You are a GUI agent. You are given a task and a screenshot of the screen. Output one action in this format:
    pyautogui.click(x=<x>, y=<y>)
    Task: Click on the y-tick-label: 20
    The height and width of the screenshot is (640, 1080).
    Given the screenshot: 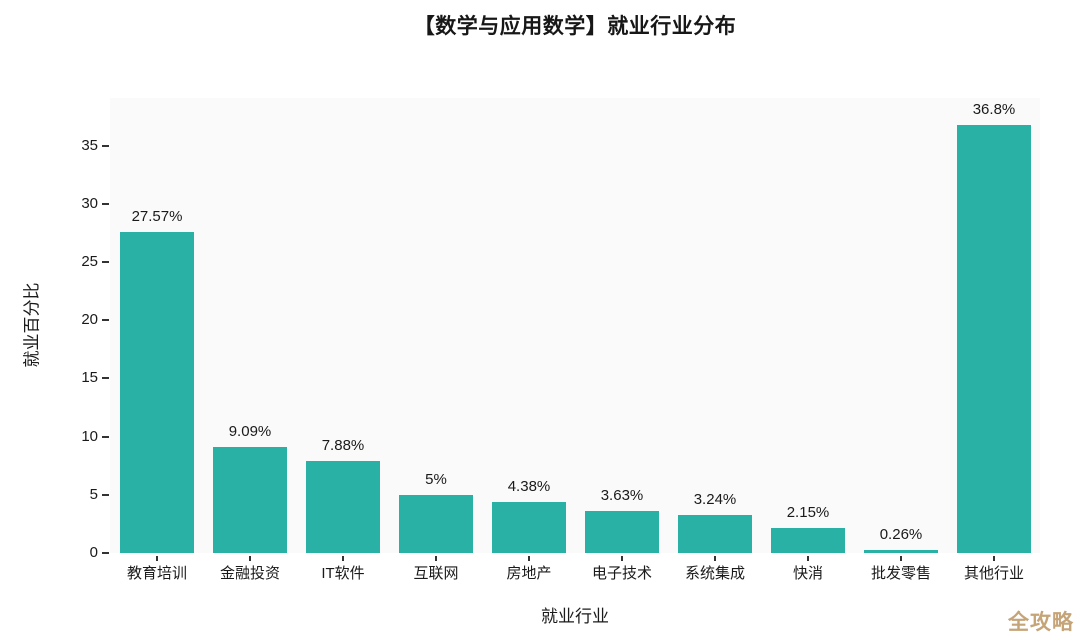 What is the action you would take?
    pyautogui.click(x=89, y=319)
    